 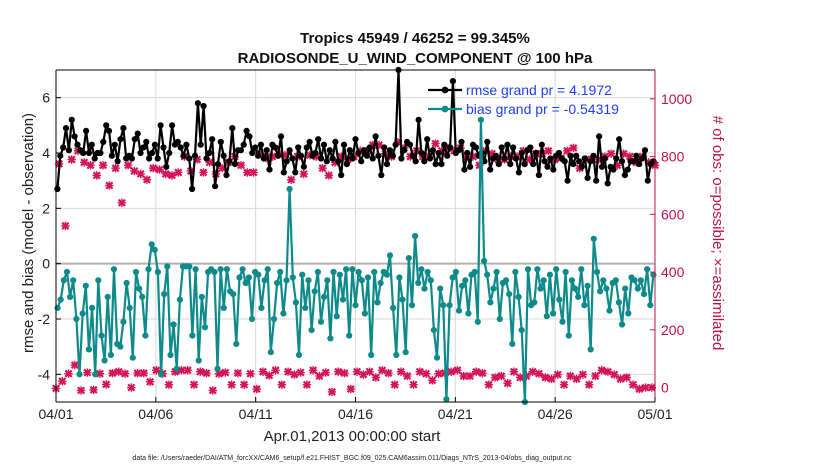 I want to click on y-tick-label: -2, so click(x=44, y=319).